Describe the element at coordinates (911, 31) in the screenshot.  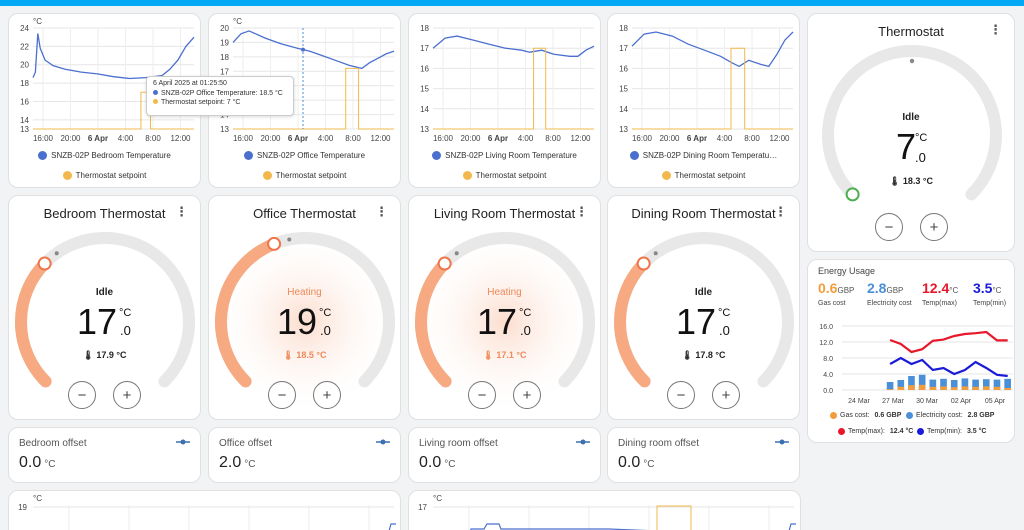
I see `main-thermostat-title: Thermostat` at that location.